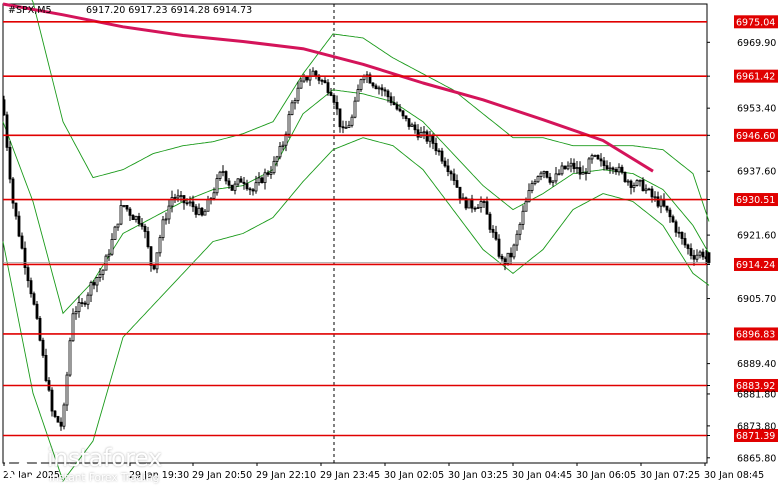 The width and height of the screenshot is (781, 489). I want to click on last-candle, so click(709, 258).